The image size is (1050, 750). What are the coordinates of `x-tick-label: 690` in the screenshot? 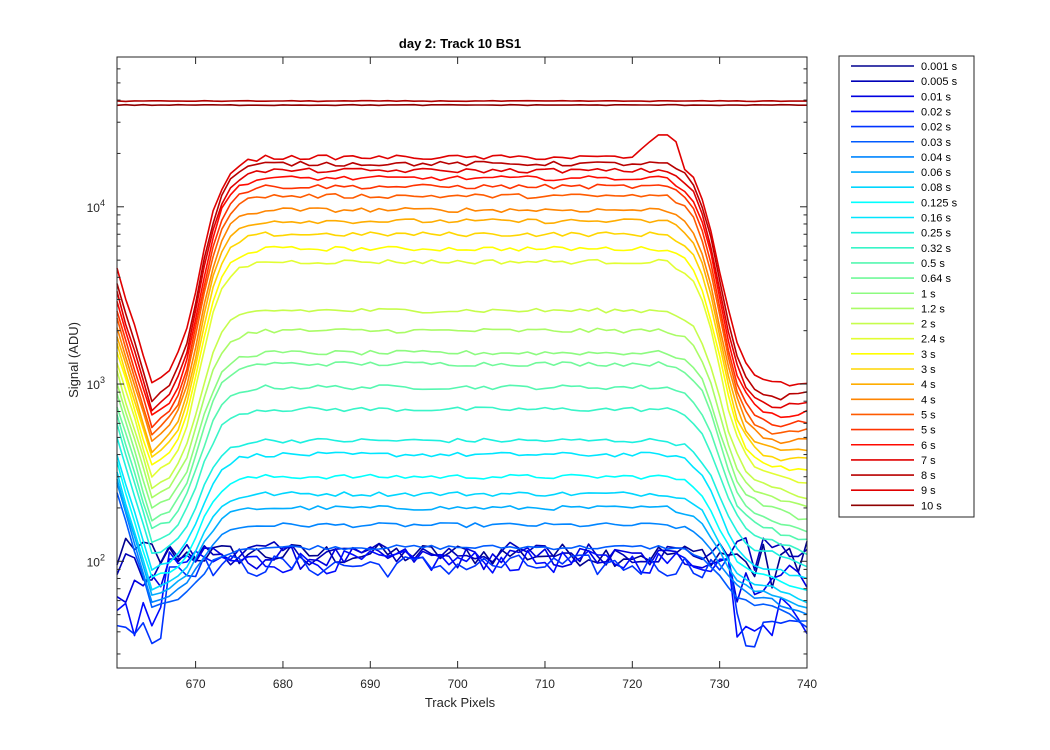 It's located at (370, 684).